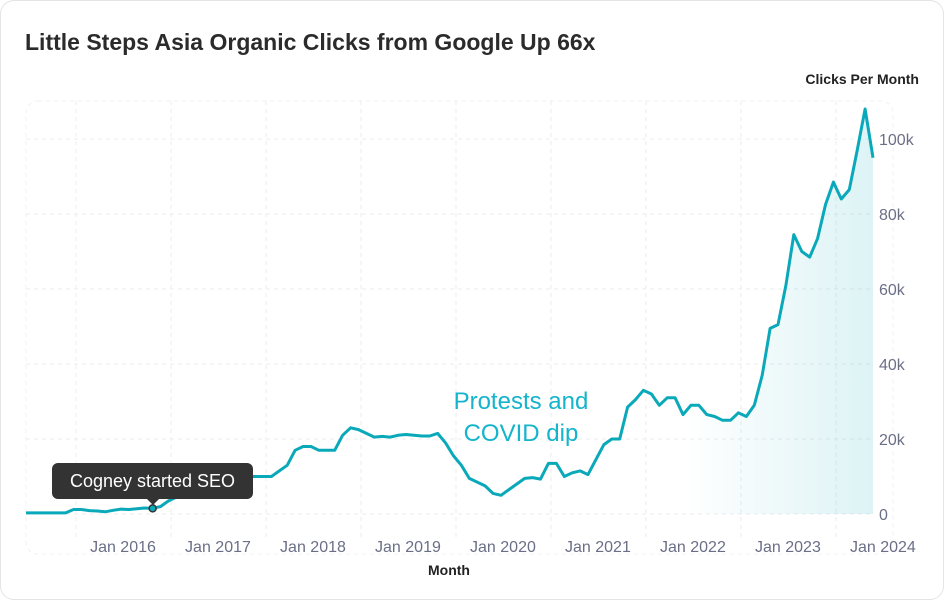  Describe the element at coordinates (897, 140) in the screenshot. I see `y-tick-label: 100k` at that location.